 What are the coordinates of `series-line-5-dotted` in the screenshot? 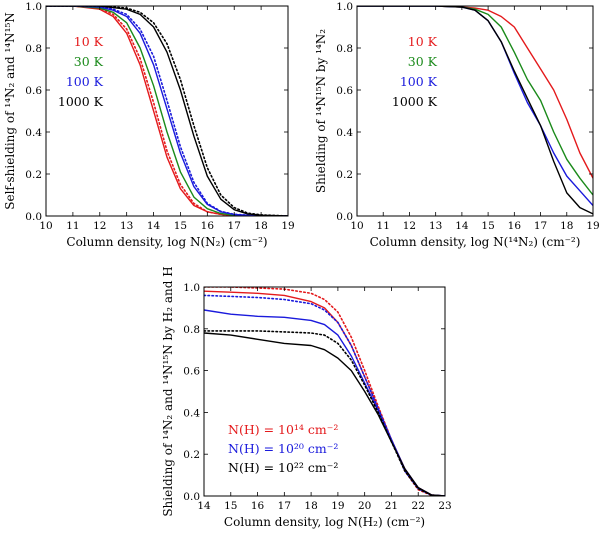 It's located at (324, 413).